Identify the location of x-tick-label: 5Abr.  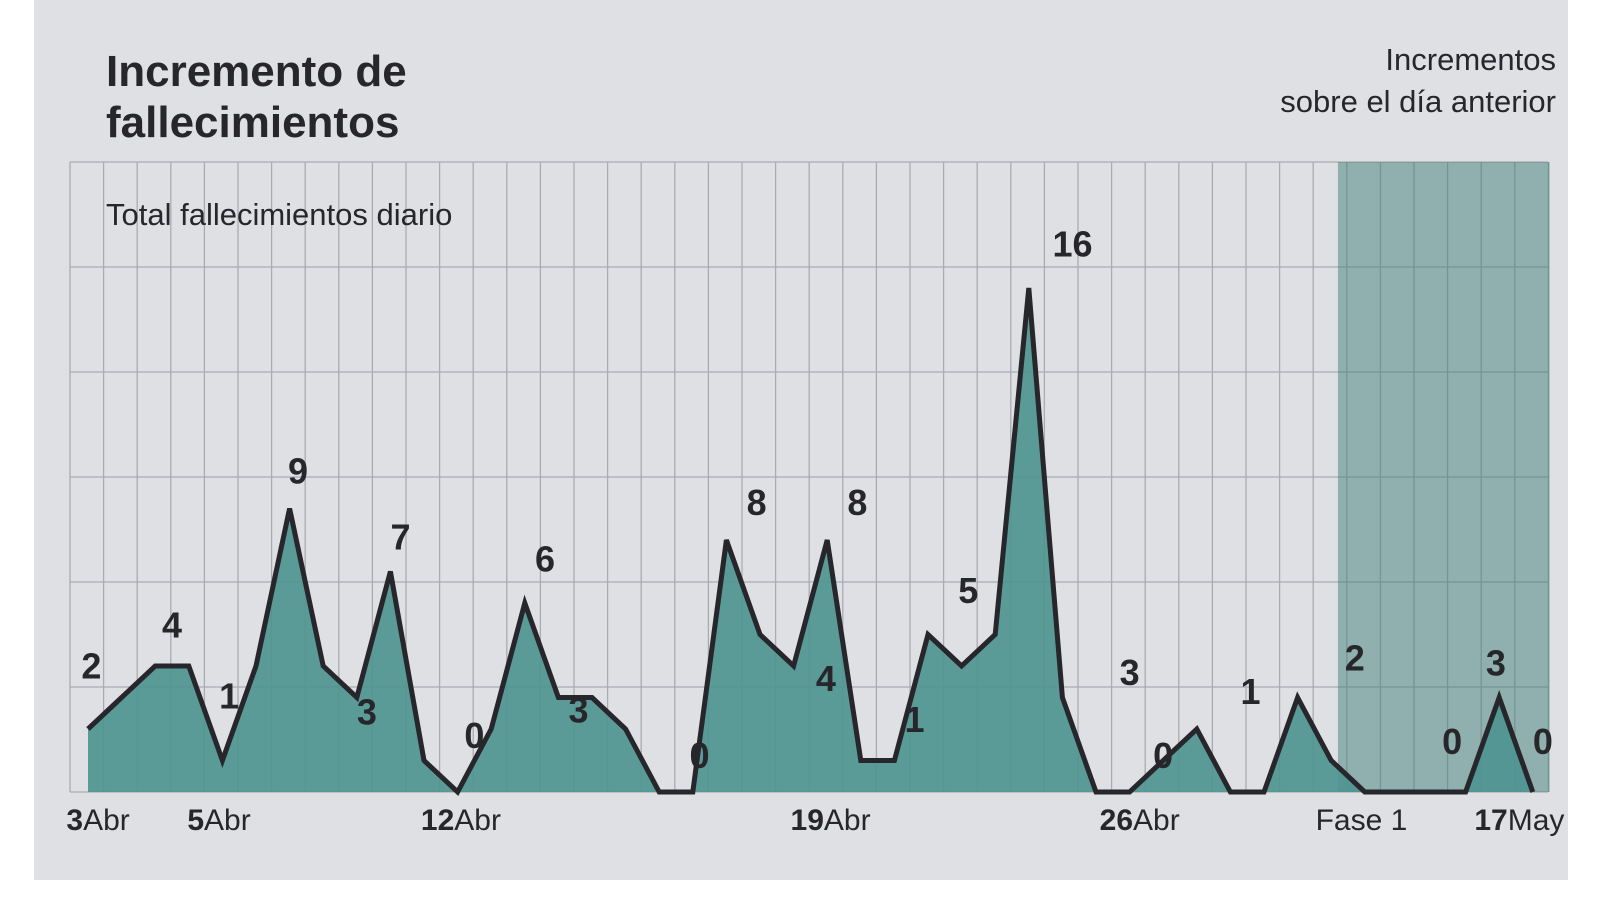
(218, 820).